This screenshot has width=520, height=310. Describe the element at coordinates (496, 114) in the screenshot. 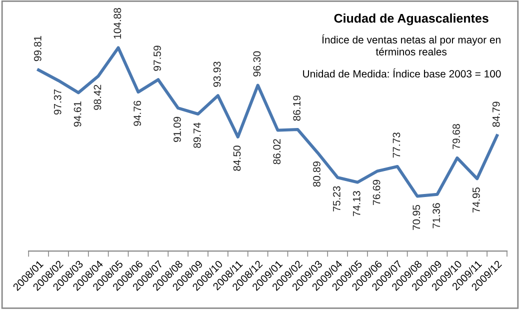

I see `data-label: 84.79` at that location.